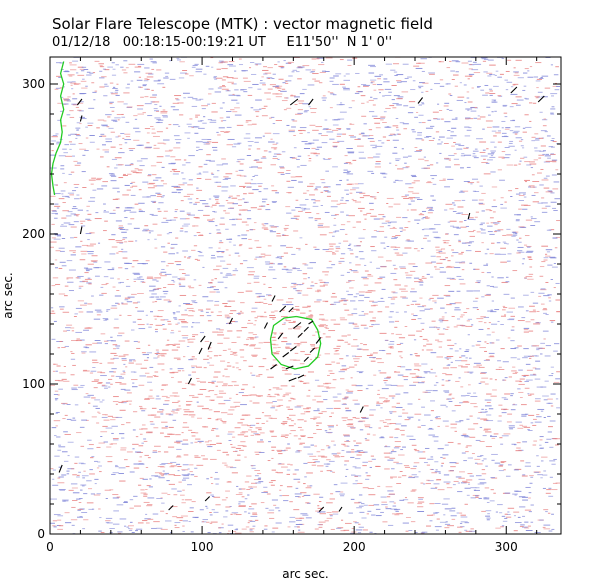 This screenshot has width=612, height=585. Describe the element at coordinates (202, 547) in the screenshot. I see `x-tick-label-100: 100` at that location.